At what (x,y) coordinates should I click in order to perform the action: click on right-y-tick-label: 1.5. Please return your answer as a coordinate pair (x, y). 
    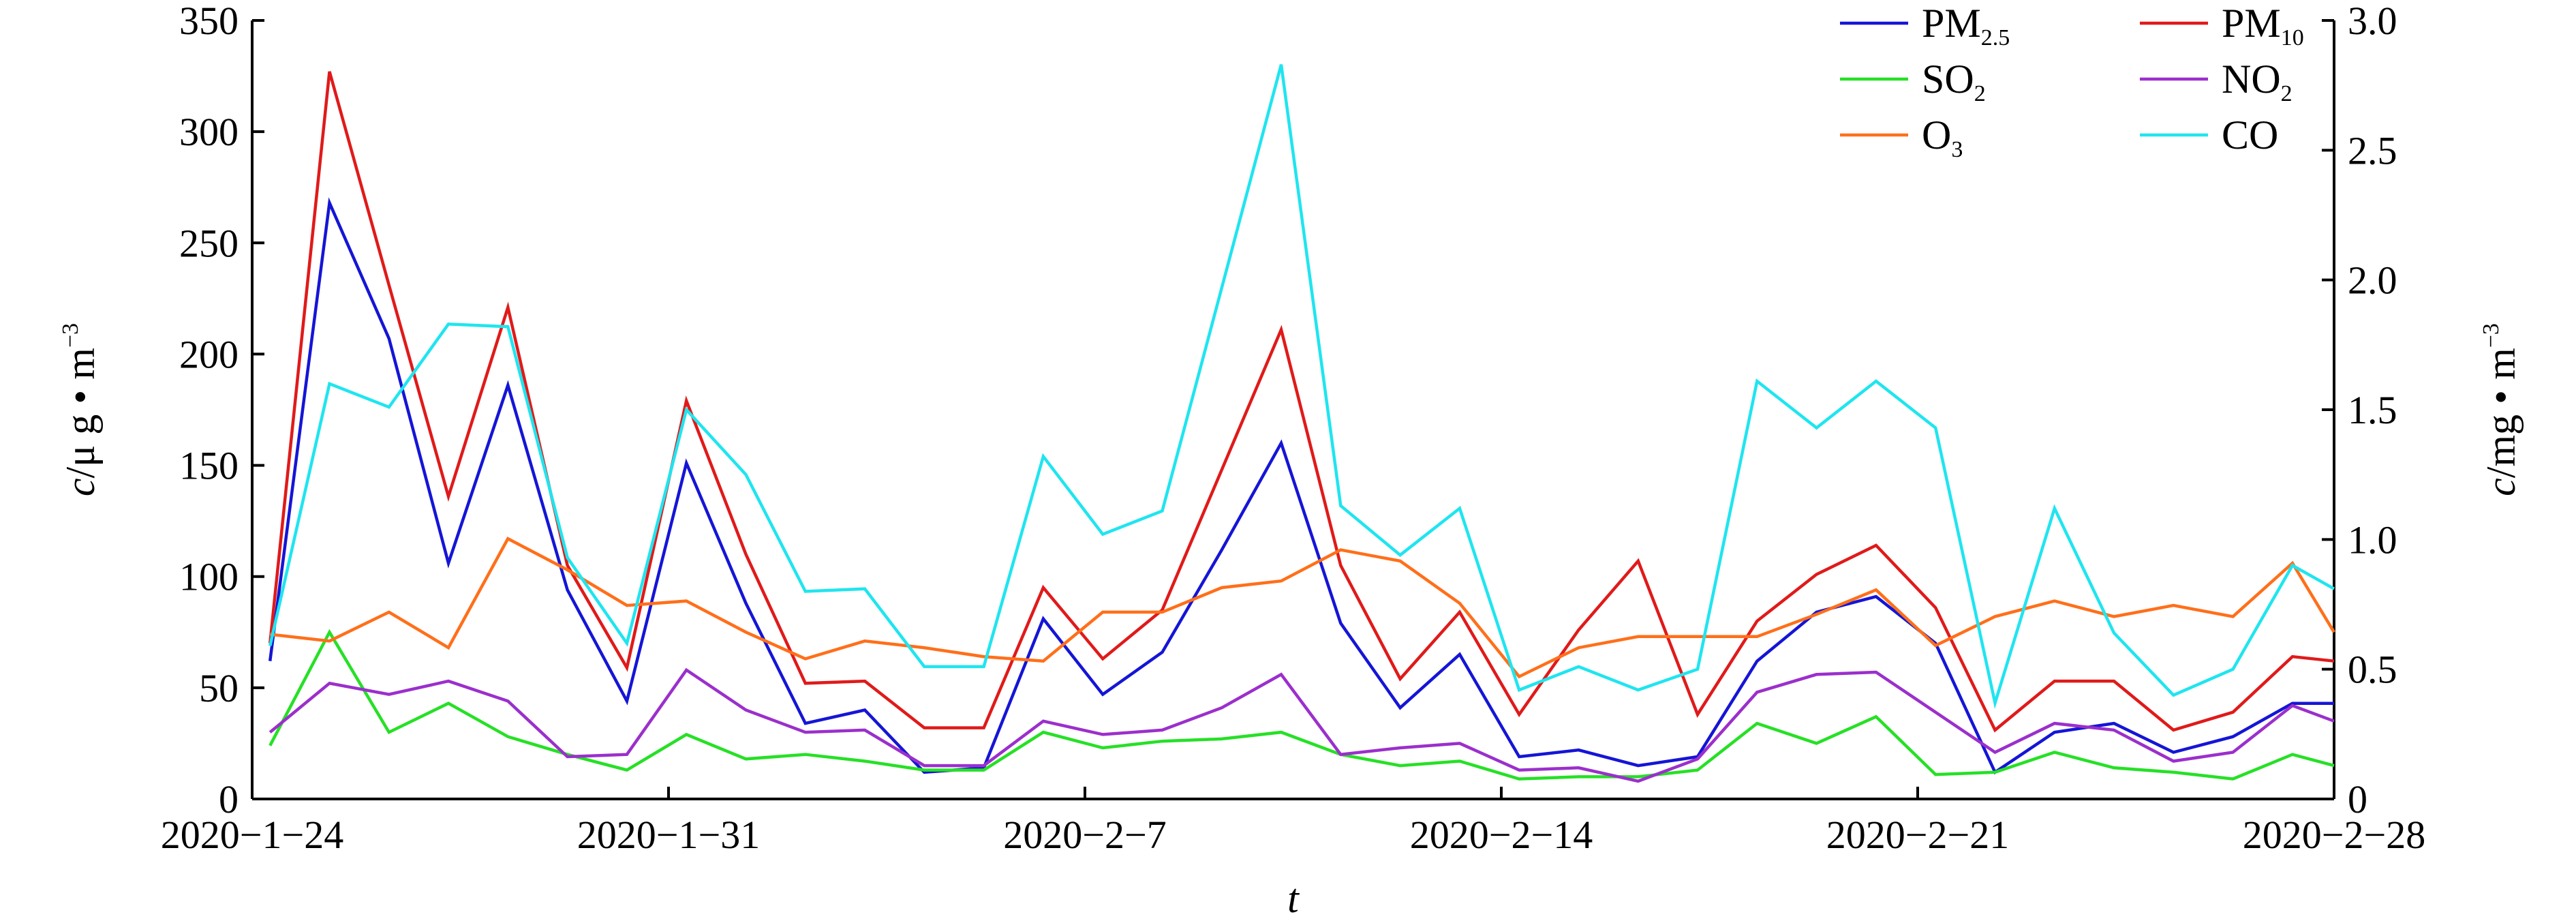
    Looking at the image, I should click on (2372, 410).